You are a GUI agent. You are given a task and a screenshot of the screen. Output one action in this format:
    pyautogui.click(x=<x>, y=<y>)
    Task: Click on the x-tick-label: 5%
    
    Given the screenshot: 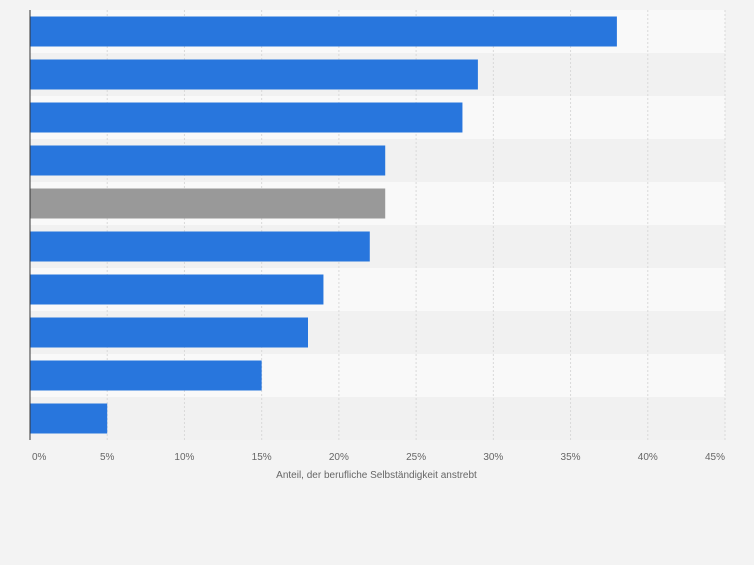 What is the action you would take?
    pyautogui.click(x=107, y=457)
    